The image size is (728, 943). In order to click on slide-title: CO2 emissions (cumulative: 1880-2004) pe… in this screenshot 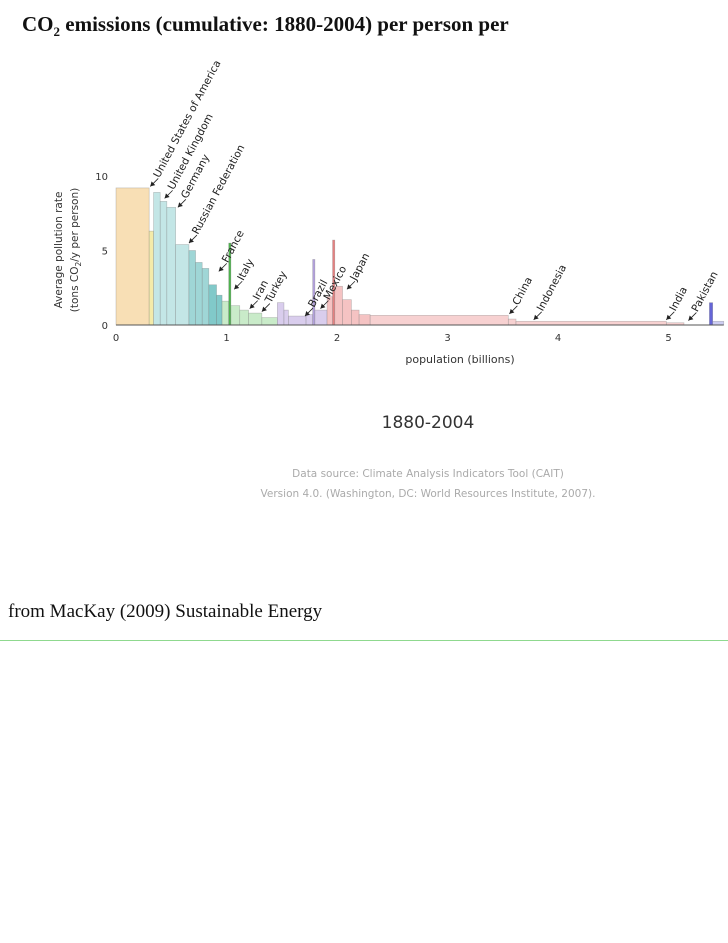, I will do `click(375, 32)`.